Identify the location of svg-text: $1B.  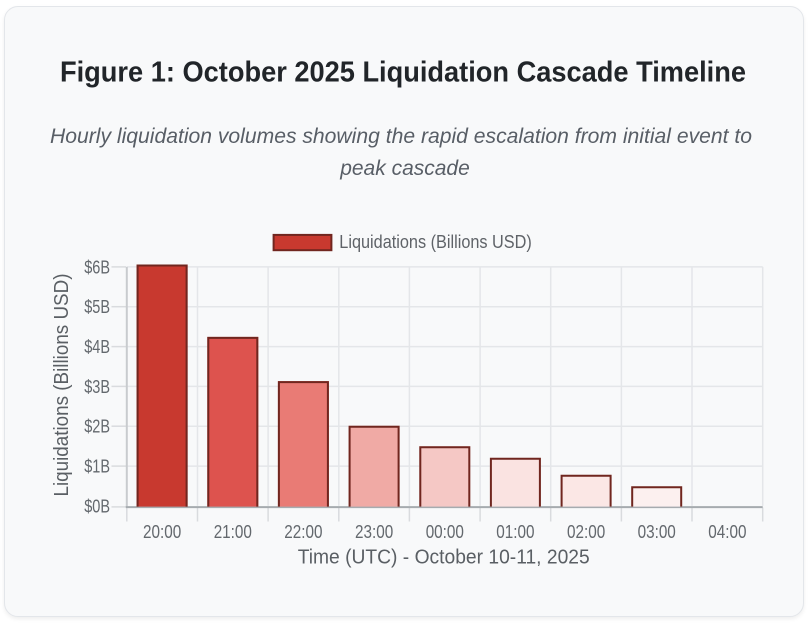
(97, 466).